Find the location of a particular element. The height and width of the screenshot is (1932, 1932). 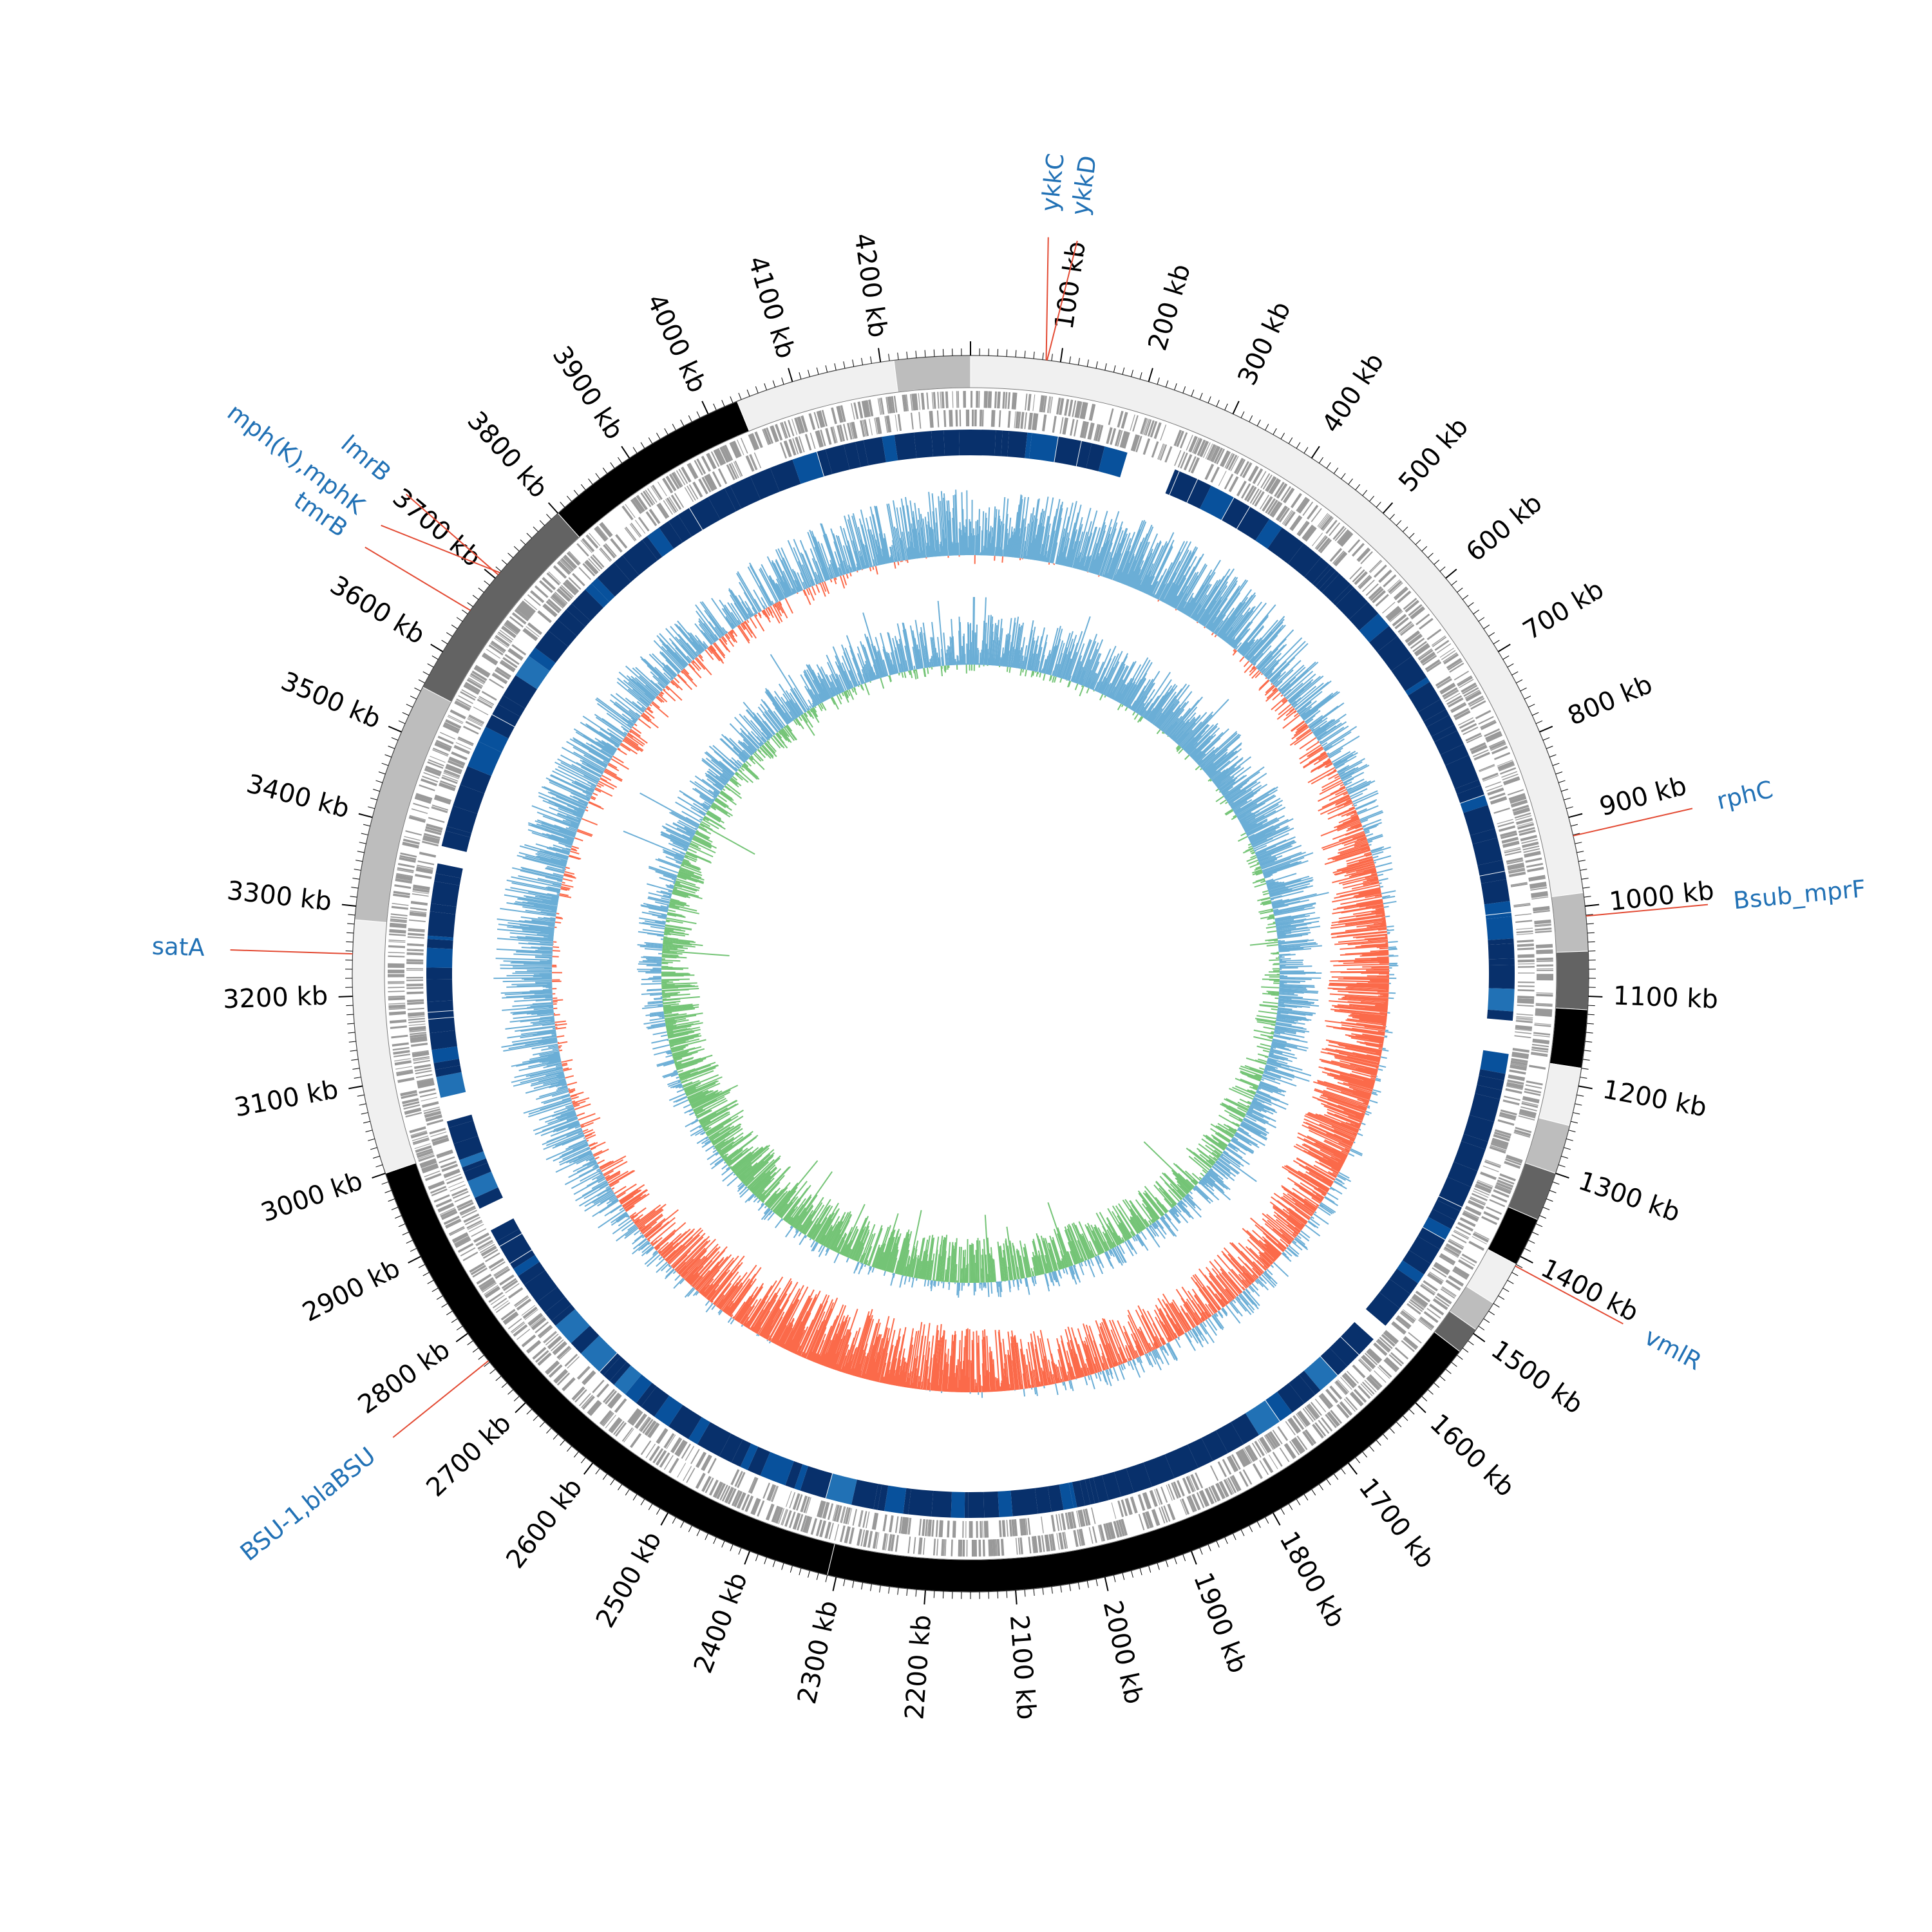

major-tick is located at coordinates (1593, 906).